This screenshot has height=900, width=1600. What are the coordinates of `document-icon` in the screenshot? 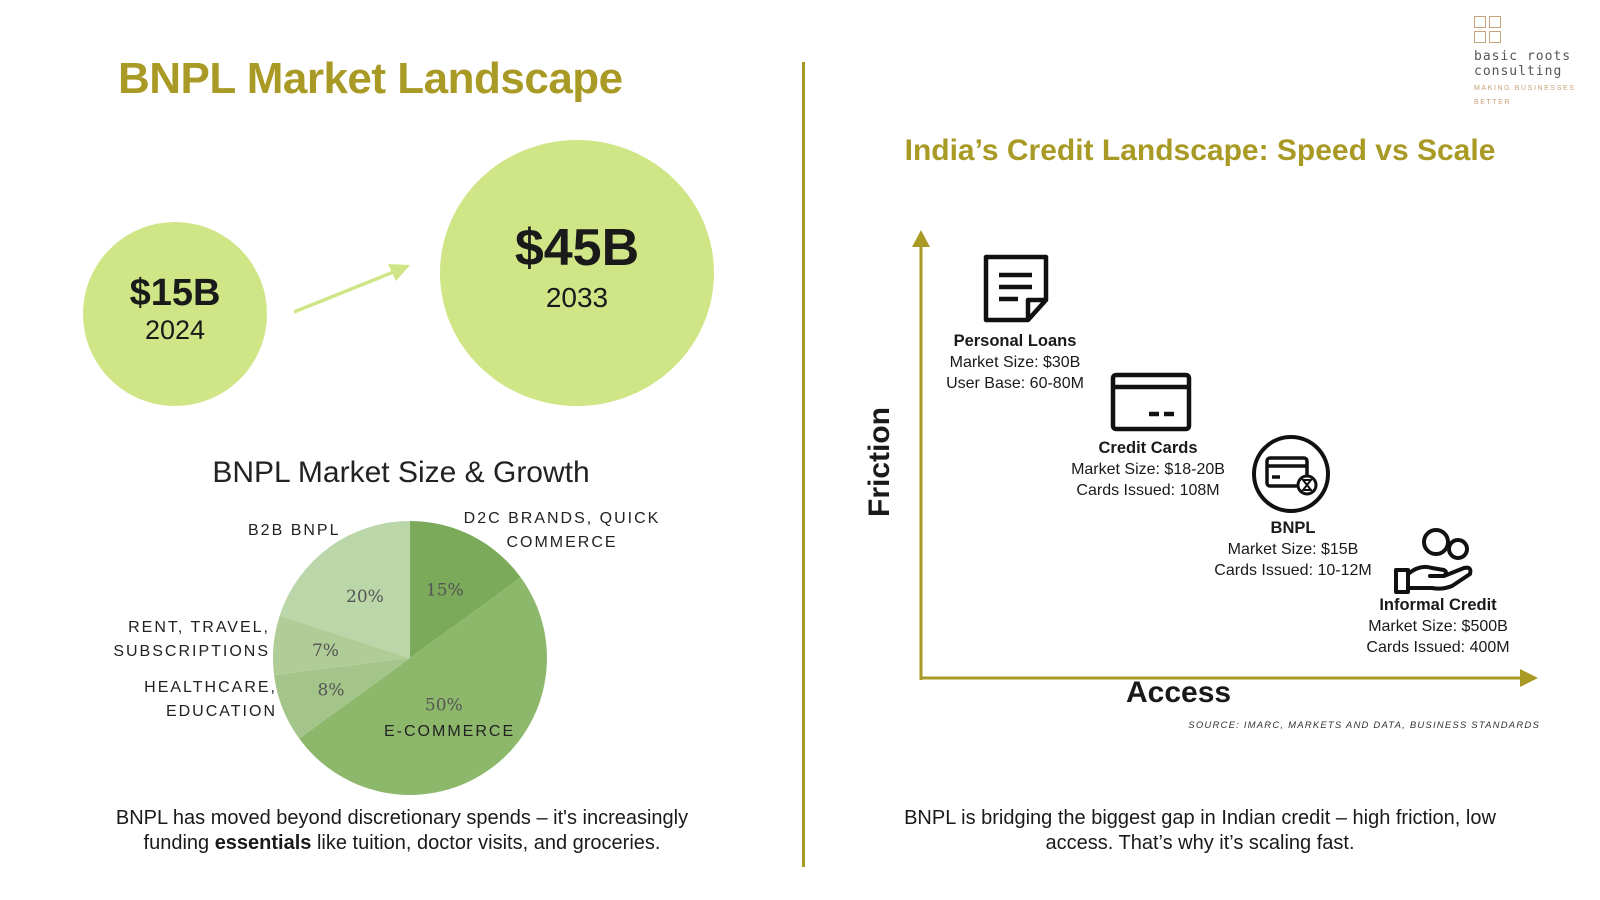 It's located at (1016, 288).